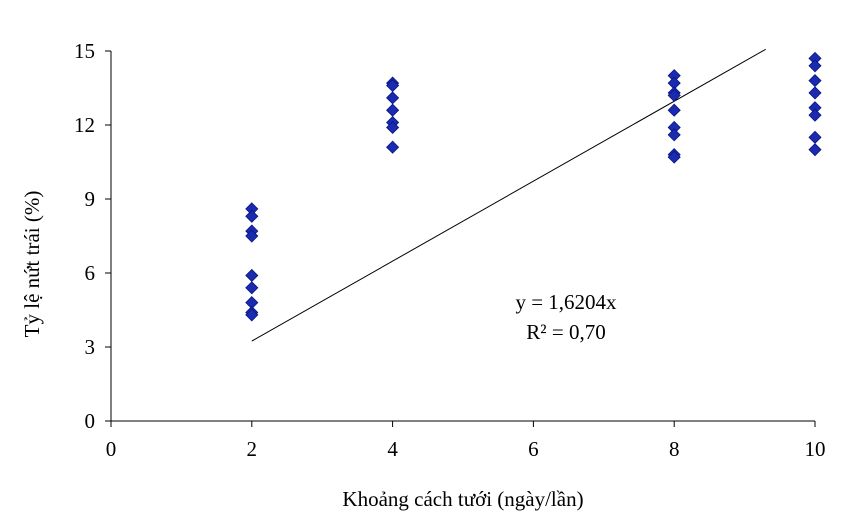 Image resolution: width=856 pixels, height=531 pixels. What do you see at coordinates (111, 449) in the screenshot?
I see `x-tick-label: 0` at bounding box center [111, 449].